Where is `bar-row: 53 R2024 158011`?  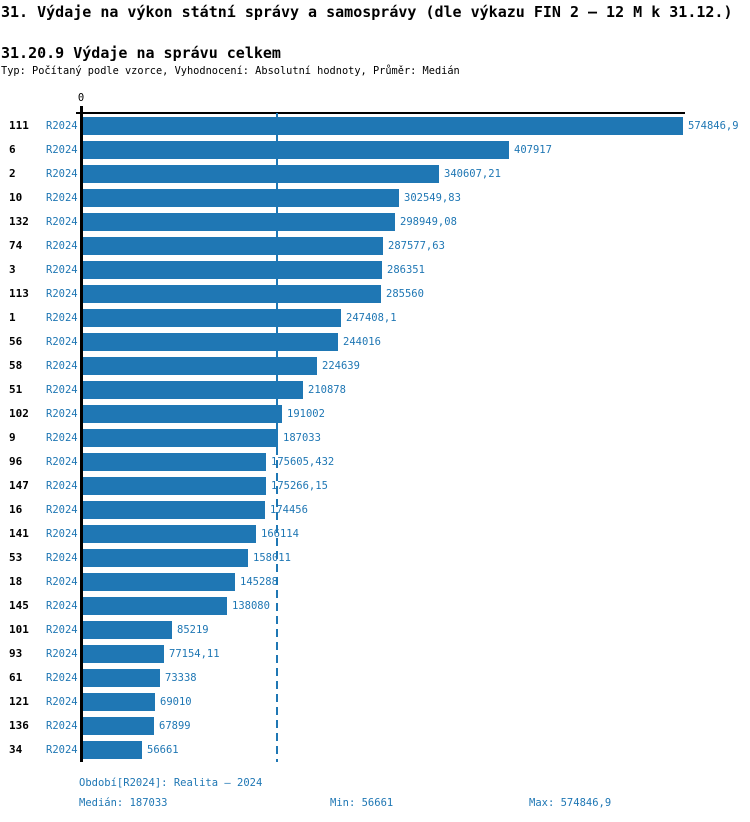
bar-row: 53 R2024 158011 is located at coordinates (375, 558).